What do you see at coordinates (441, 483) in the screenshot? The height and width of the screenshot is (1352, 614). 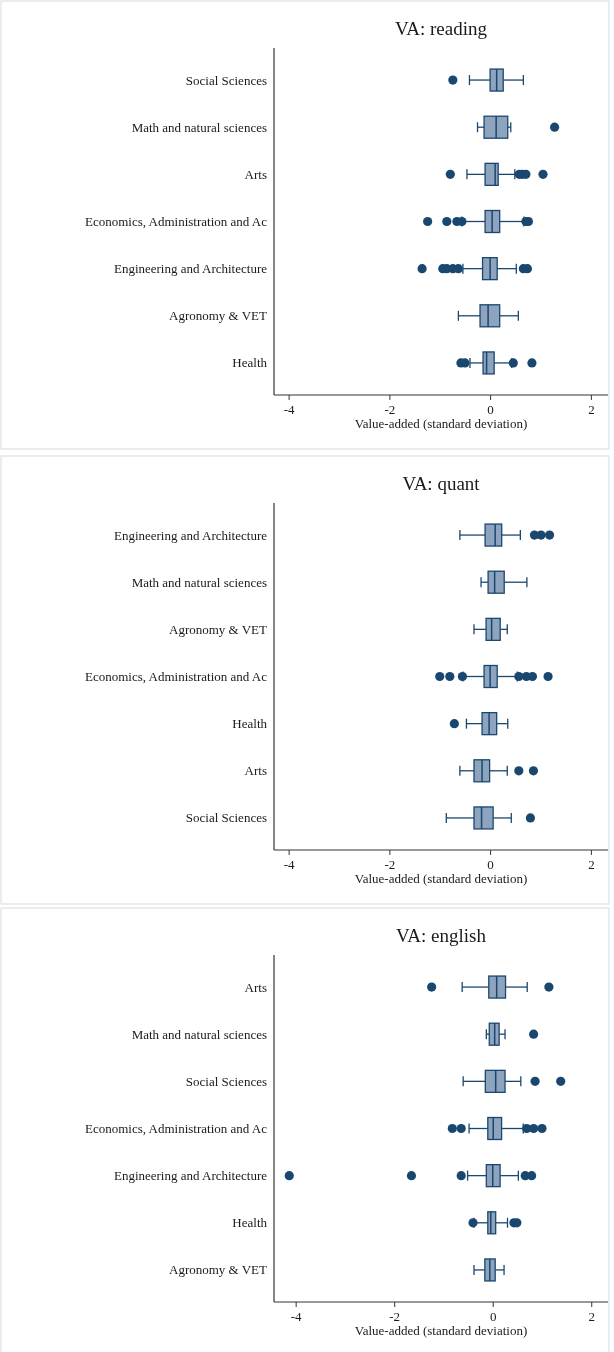 I see `chart-title: VA: quant` at bounding box center [441, 483].